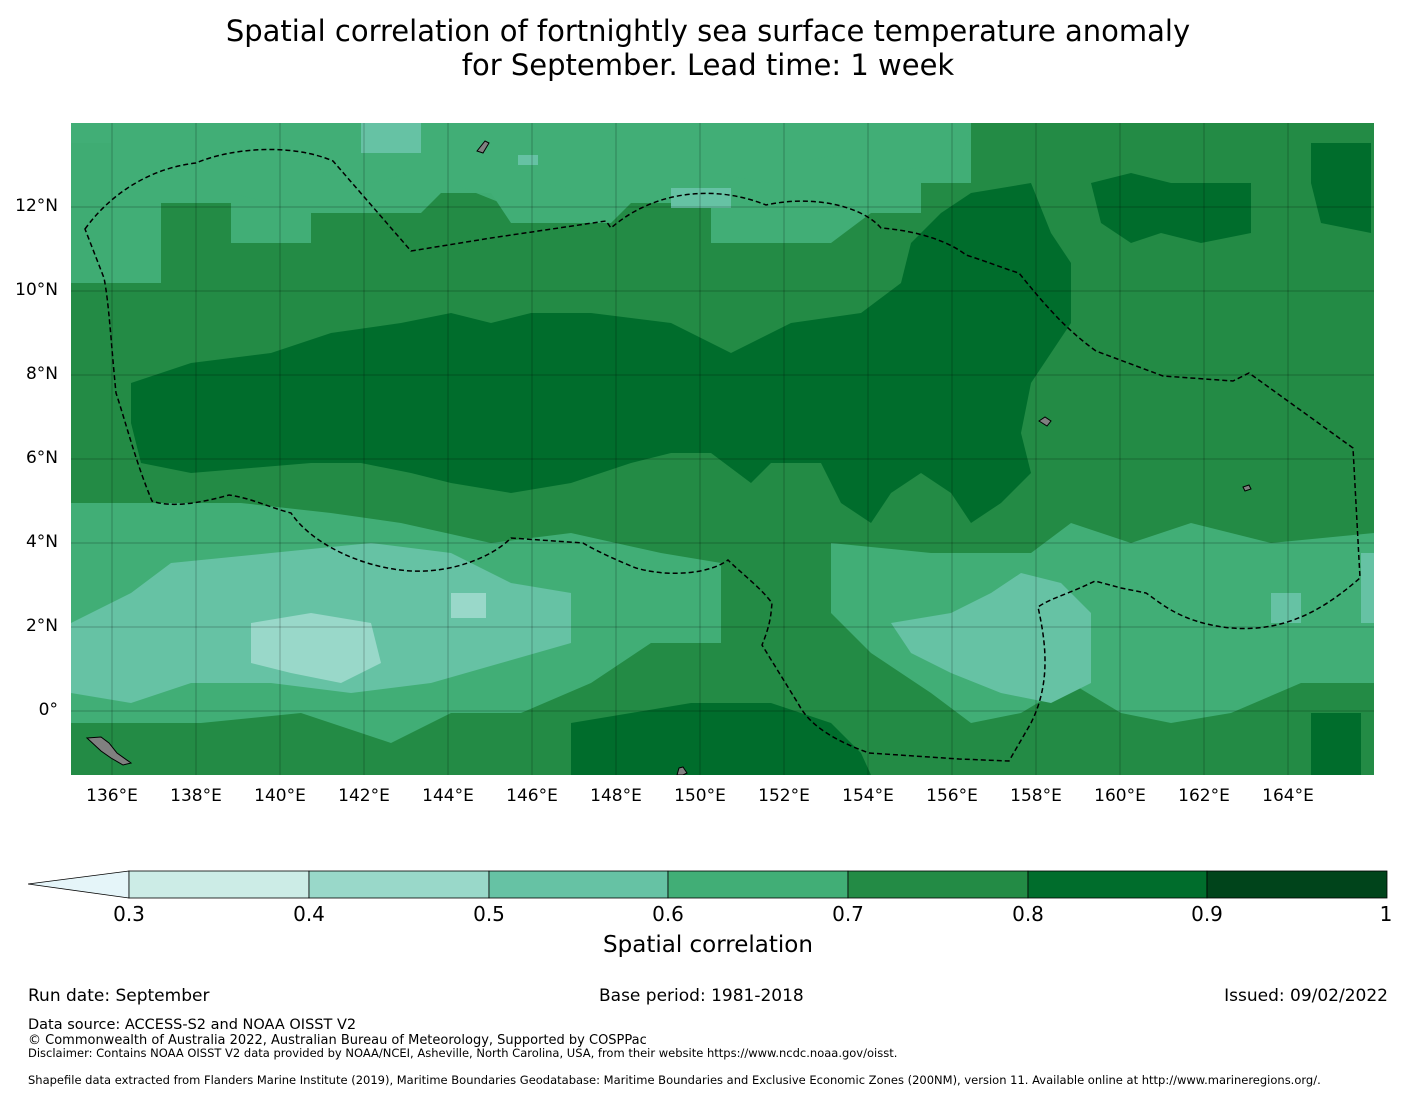 This screenshot has height=1095, width=1416. I want to click on colorbar-extend-arrow, so click(79, 884).